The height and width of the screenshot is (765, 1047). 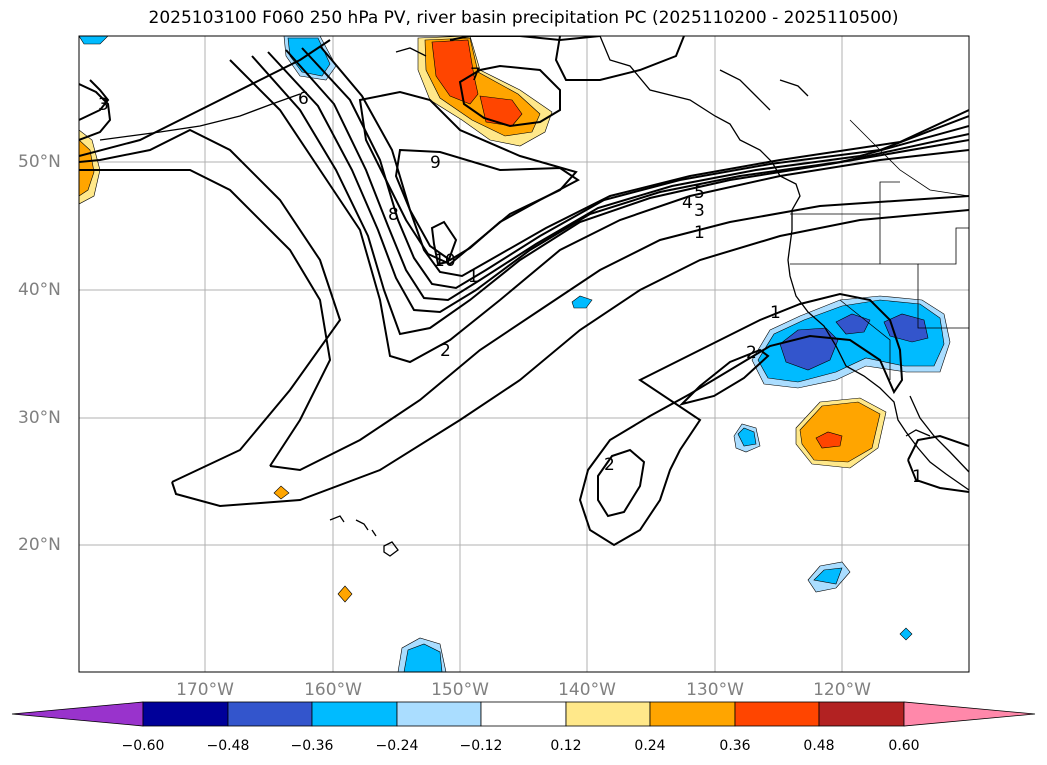 I want to click on lat-label: 50°N, so click(x=39, y=162).